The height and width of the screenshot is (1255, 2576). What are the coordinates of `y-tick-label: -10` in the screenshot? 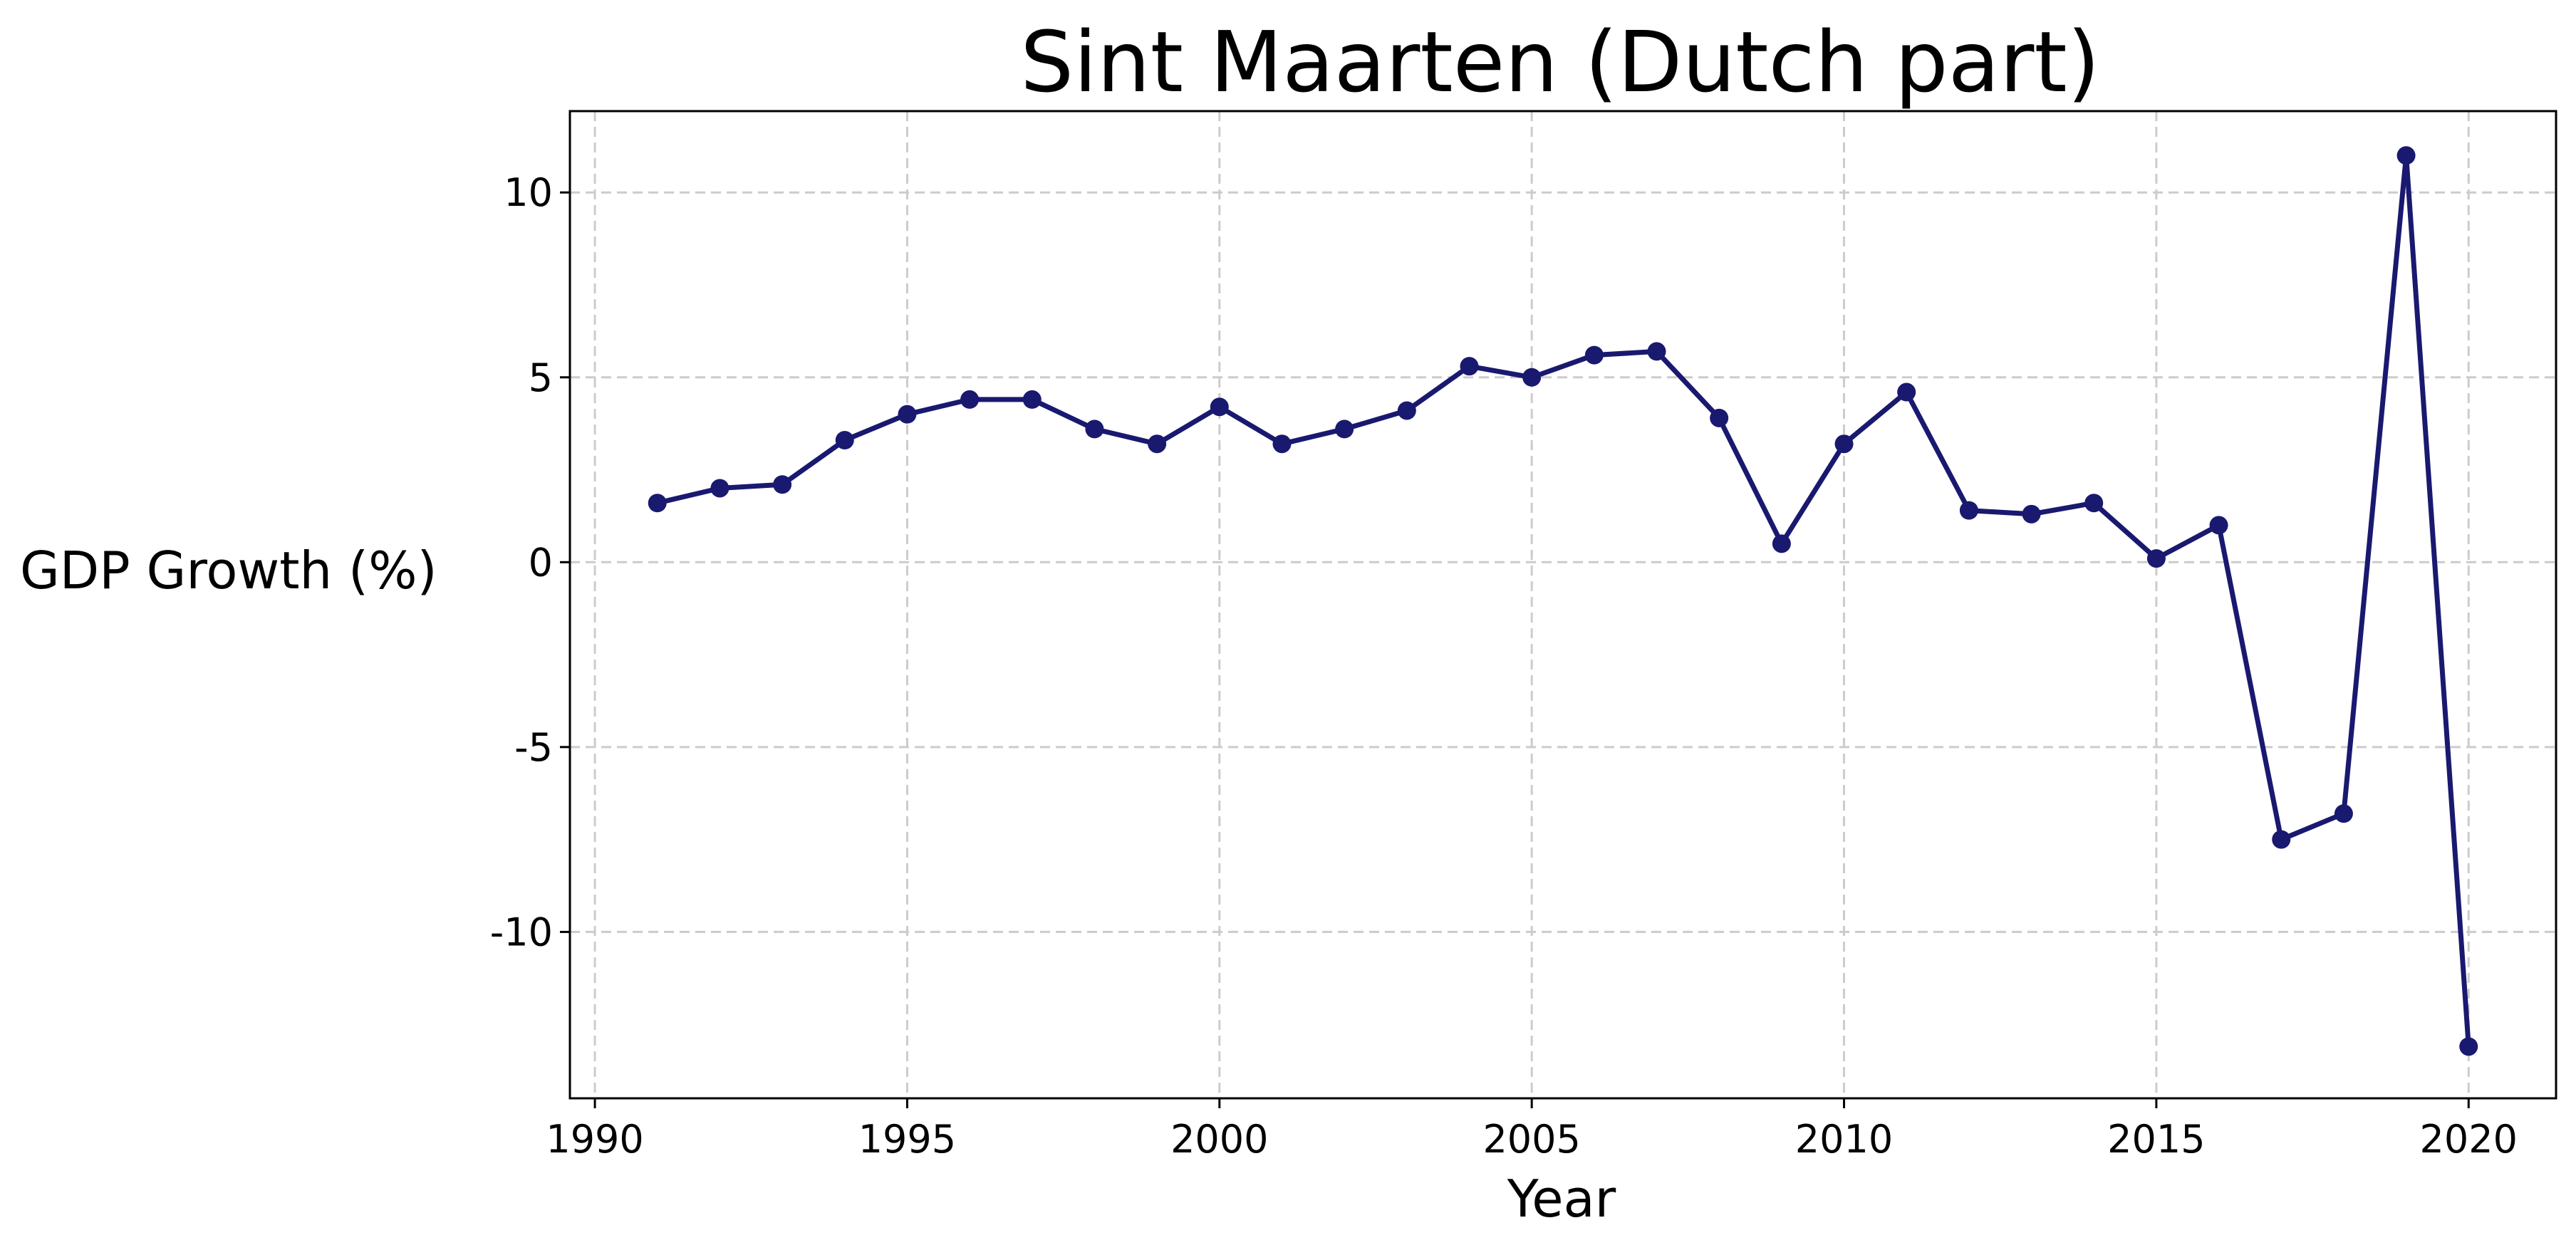 It's located at (521, 932).